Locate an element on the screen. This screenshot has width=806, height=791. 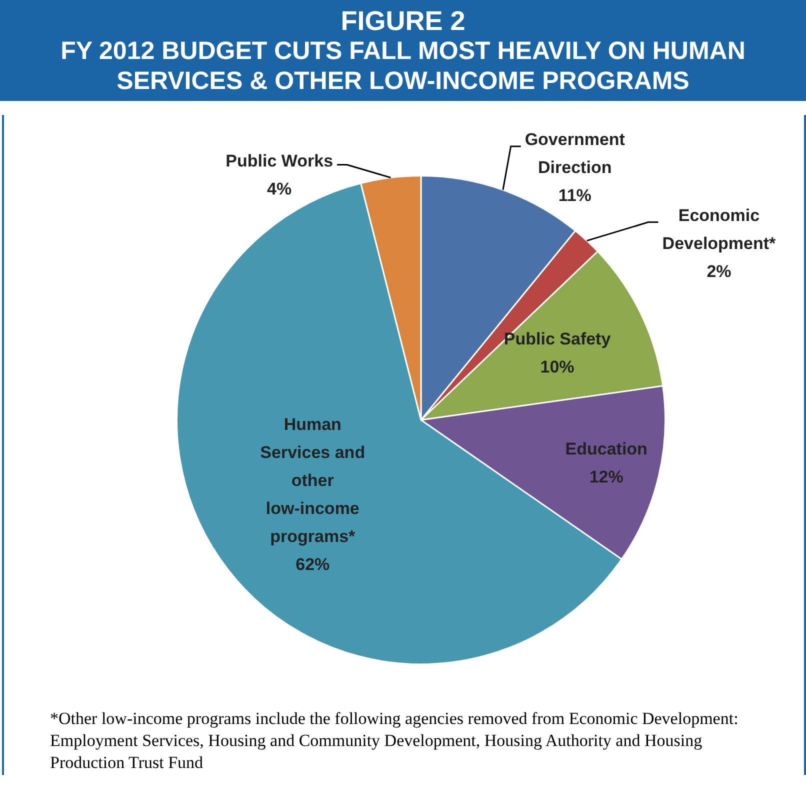
slice-label: Education is located at coordinates (606, 449).